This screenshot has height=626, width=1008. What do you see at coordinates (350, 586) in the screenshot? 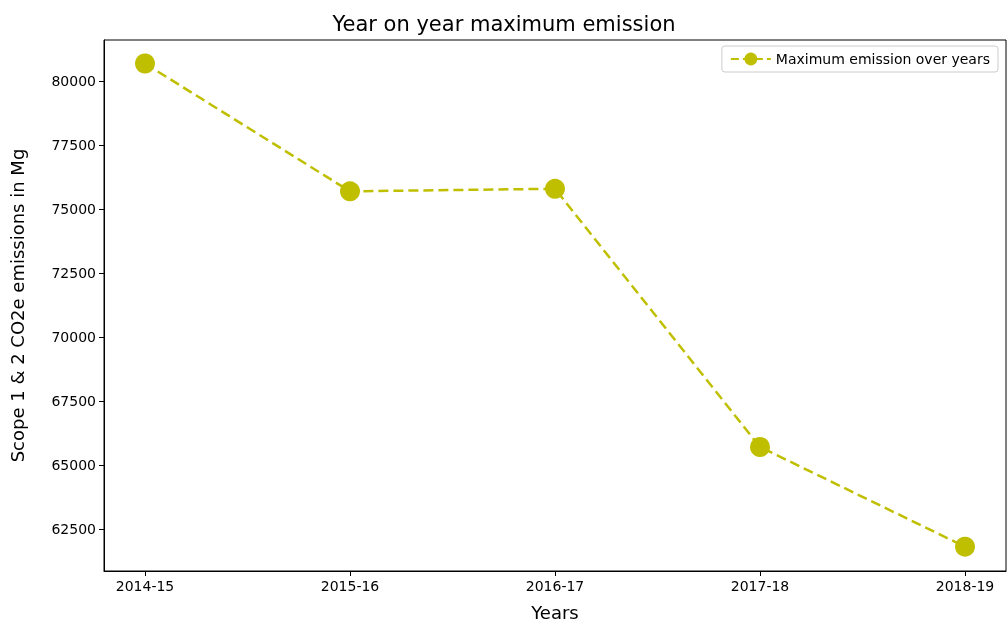
I see `x-tick-label: 2015-16` at bounding box center [350, 586].